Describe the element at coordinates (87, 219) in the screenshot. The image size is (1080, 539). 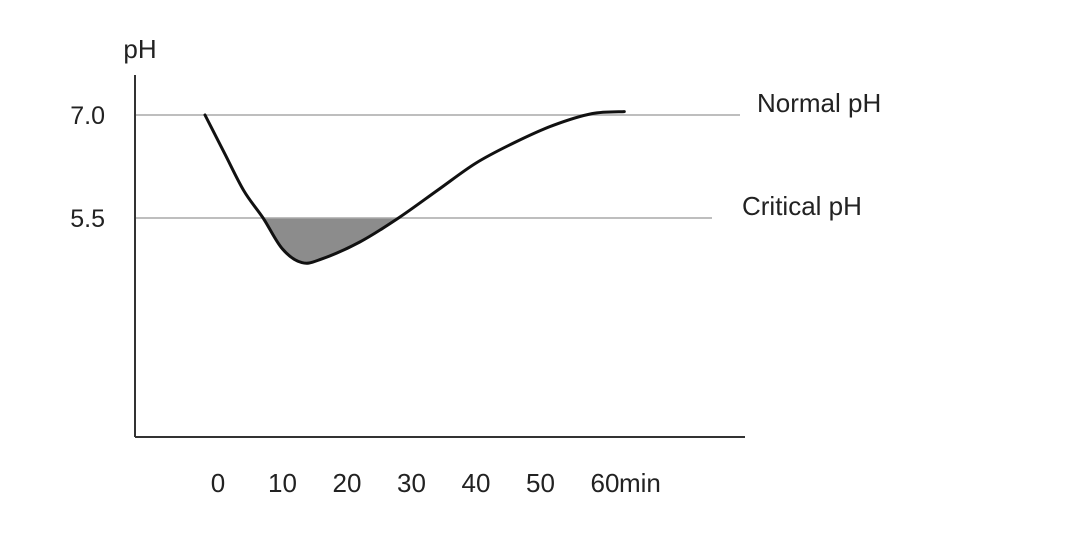
I see `y-tick-label-0: 5.5` at that location.